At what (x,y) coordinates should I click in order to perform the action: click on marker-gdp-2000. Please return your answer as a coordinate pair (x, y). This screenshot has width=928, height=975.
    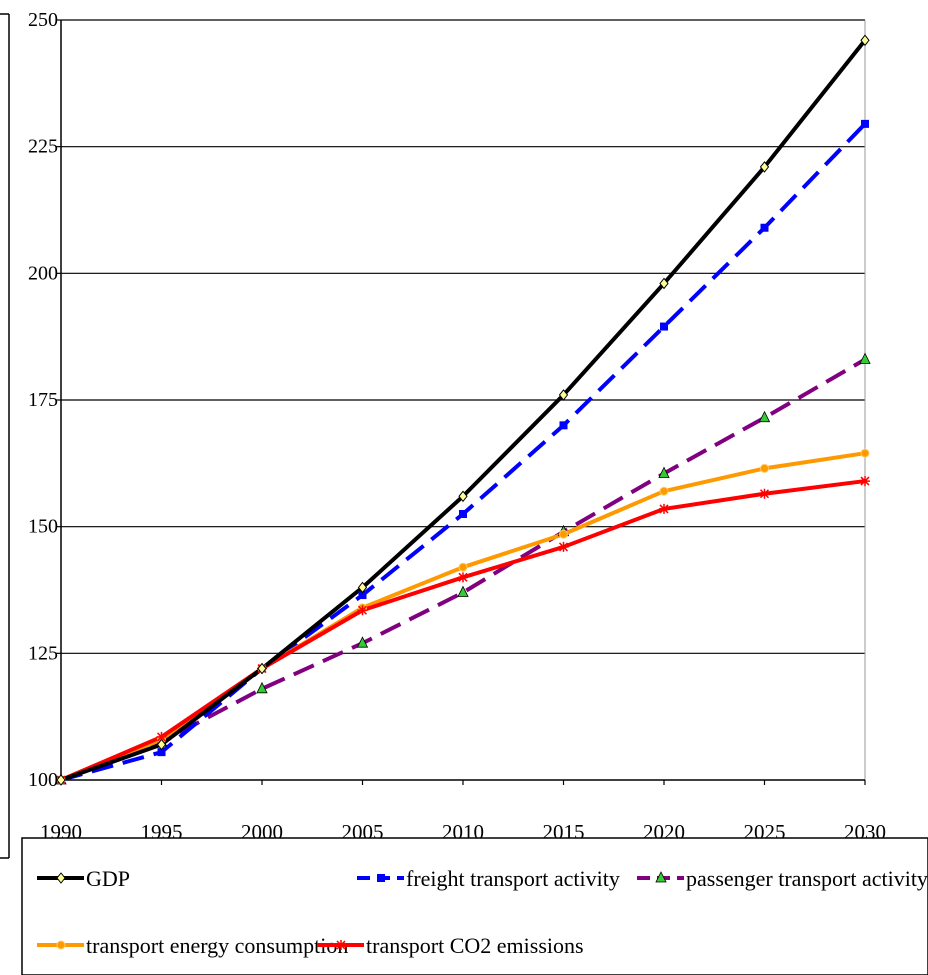
    Looking at the image, I should click on (262, 668).